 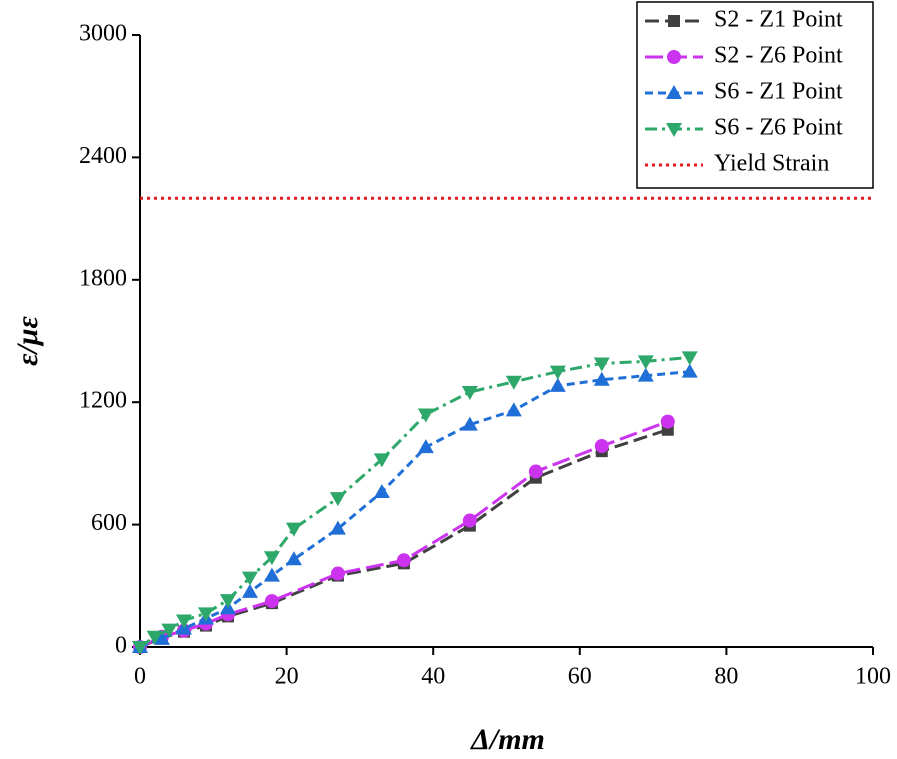 I want to click on legend-label: S2 - Z6 Point, so click(x=778, y=56).